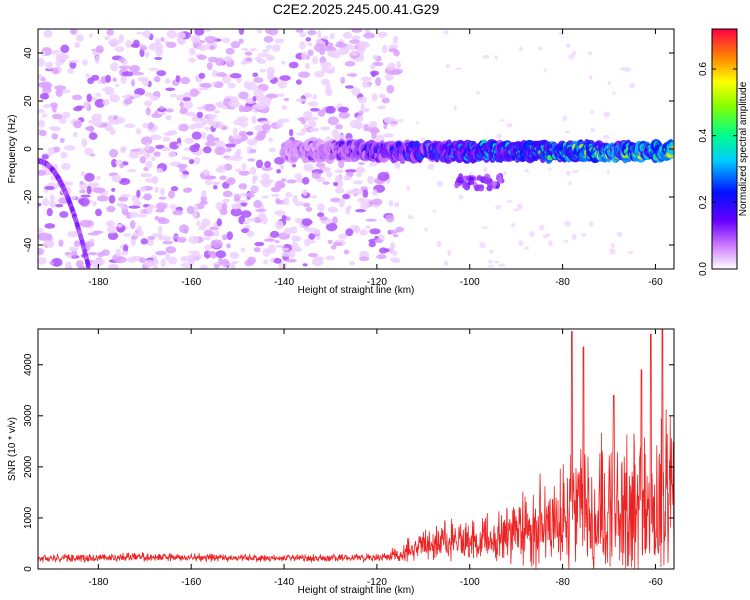 This screenshot has height=600, width=750. I want to click on y-tick-label: -40, so click(28, 244).